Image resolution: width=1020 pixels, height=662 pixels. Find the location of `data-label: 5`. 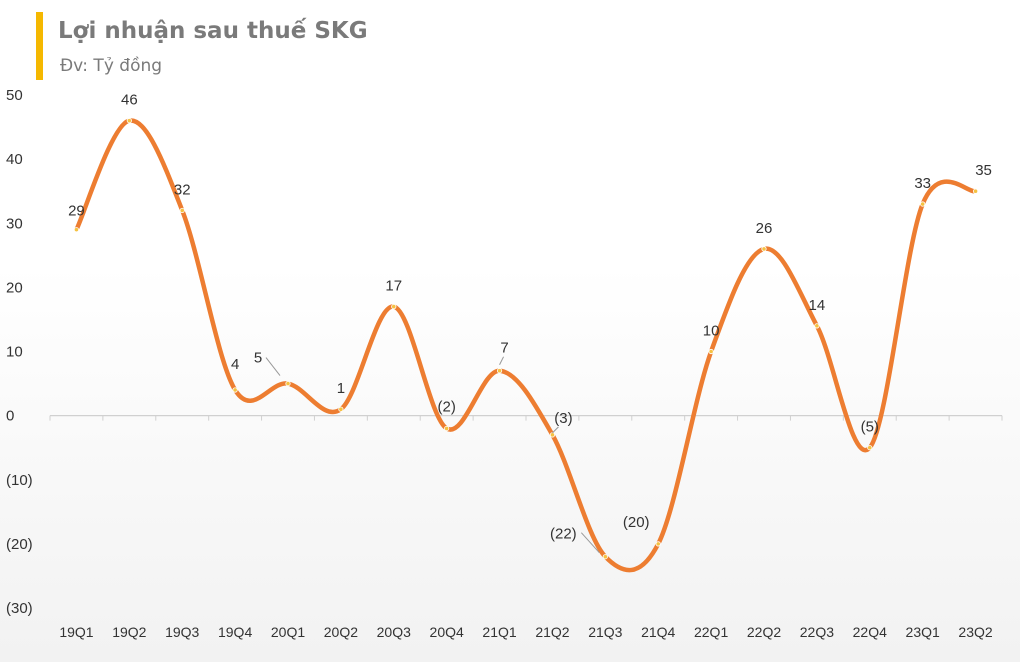

data-label: 5 is located at coordinates (258, 358).